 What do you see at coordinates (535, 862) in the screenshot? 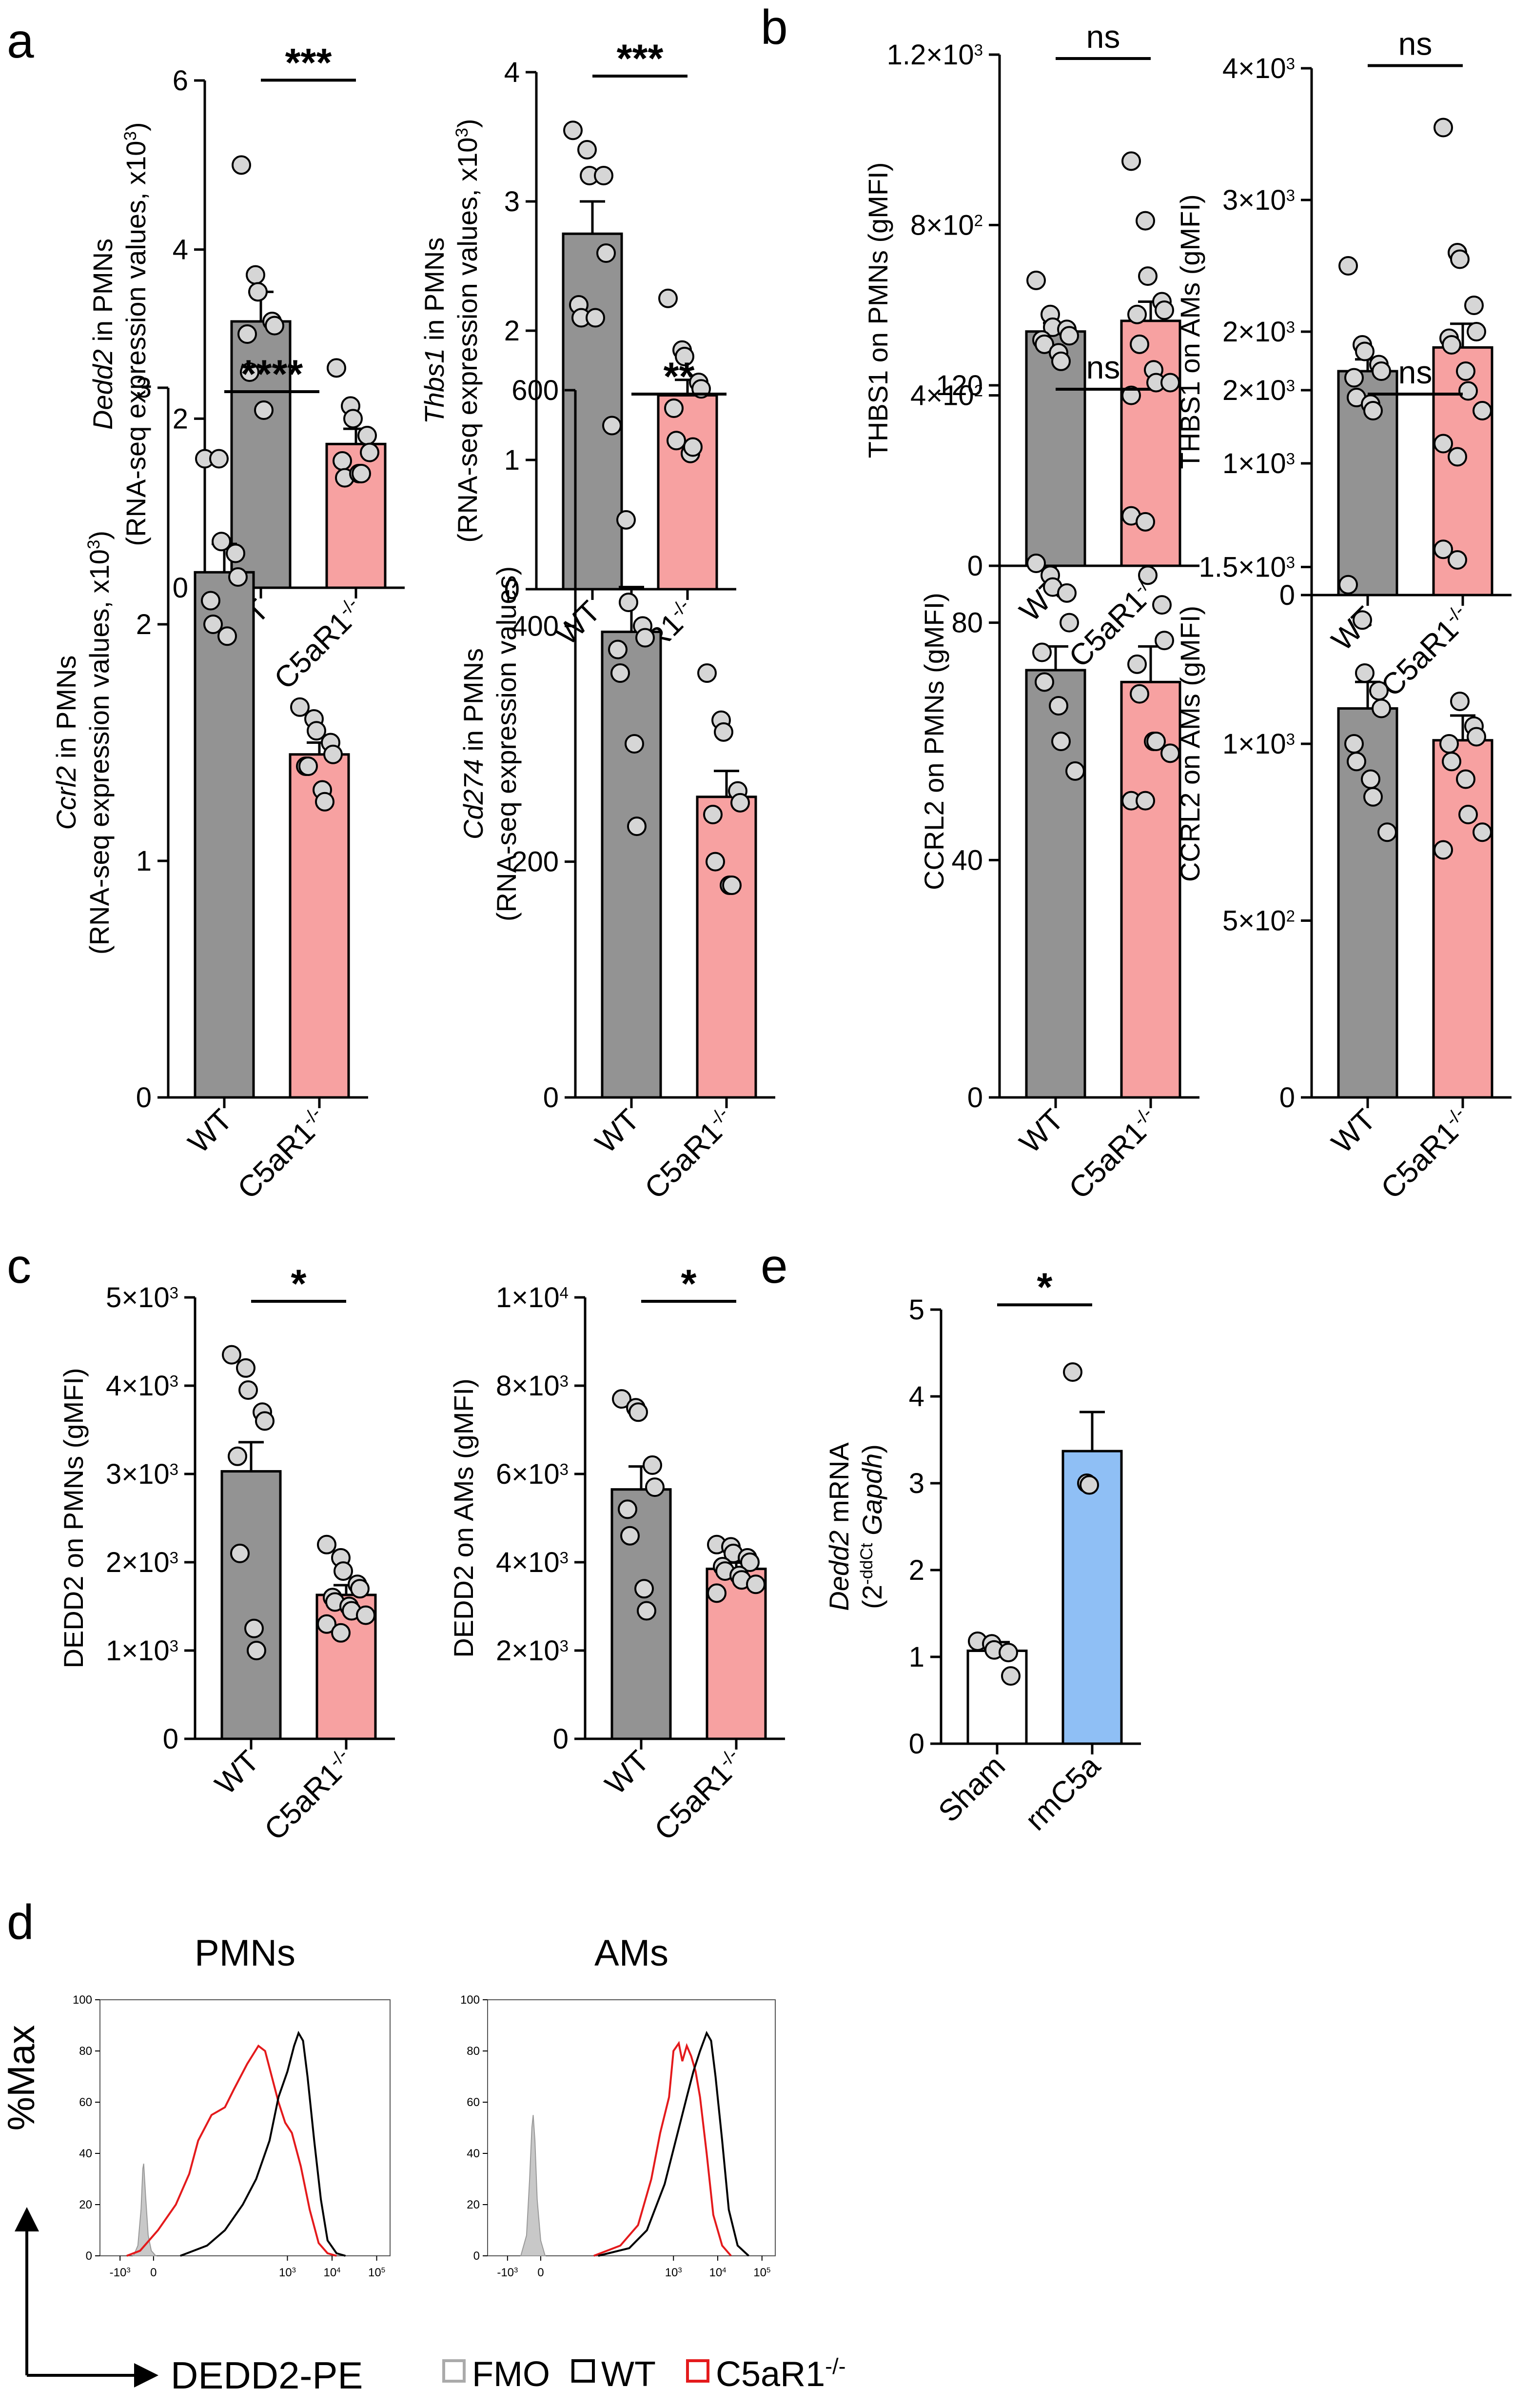
I see `y-tick-label: 200` at bounding box center [535, 862].